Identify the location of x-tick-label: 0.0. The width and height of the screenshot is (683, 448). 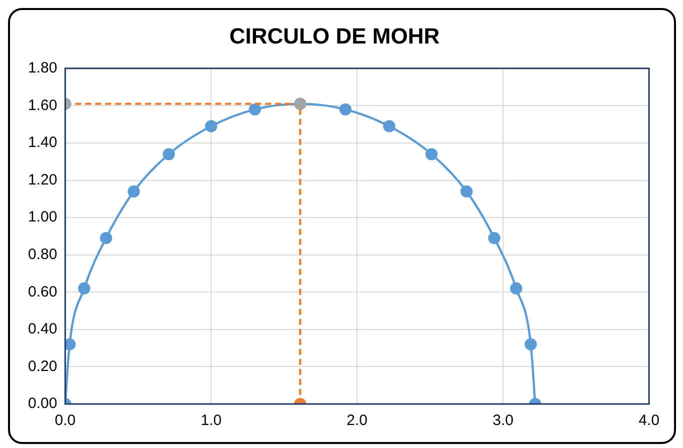
(65, 421).